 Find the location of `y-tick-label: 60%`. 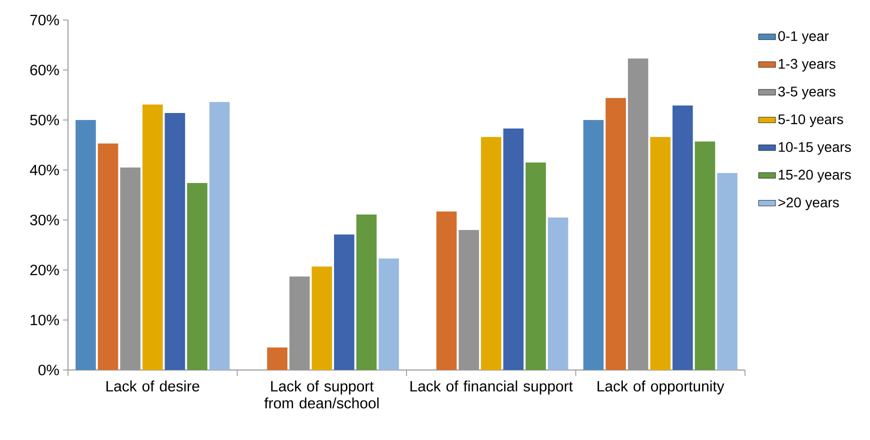

y-tick-label: 60% is located at coordinates (44, 70).